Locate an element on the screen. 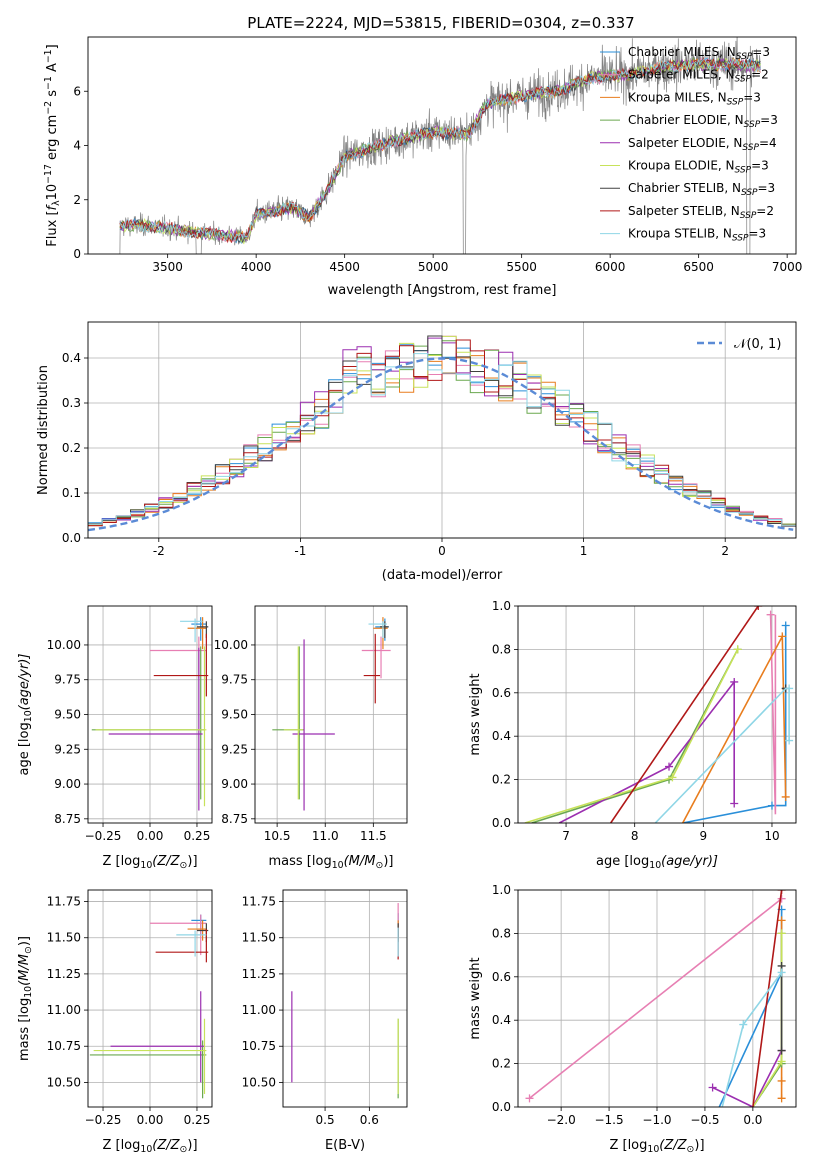 The height and width of the screenshot is (1170, 819). legend-entry: Chabrier STELIB, NSSP=3 is located at coordinates (701, 189).